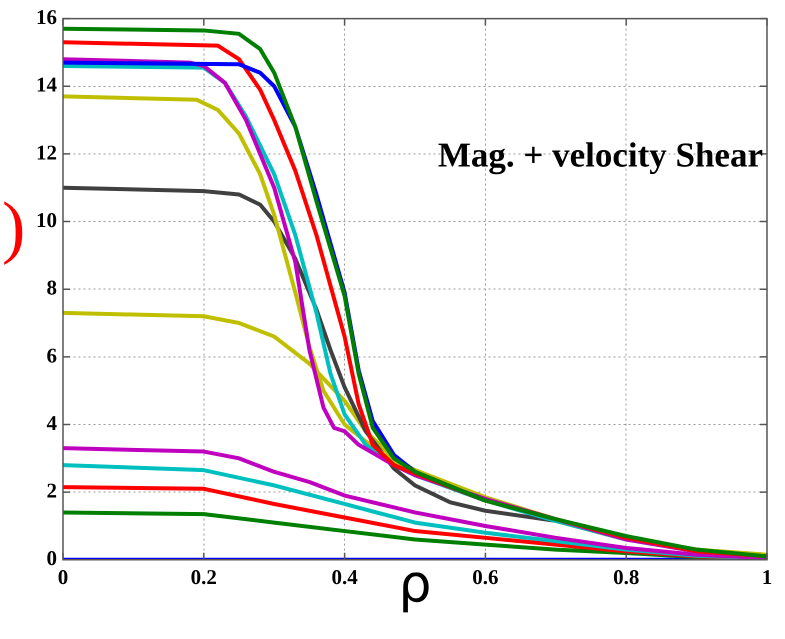 The image size is (785, 639). What do you see at coordinates (485, 576) in the screenshot?
I see `x-tick-label: 0.6` at bounding box center [485, 576].